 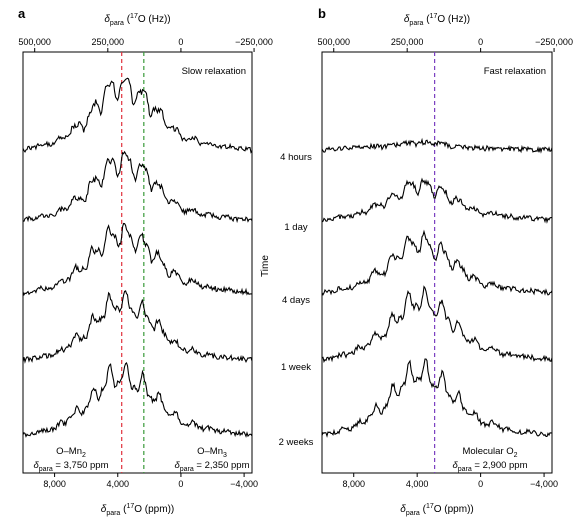 I want to click on time-label: 1 week, so click(x=296, y=367).